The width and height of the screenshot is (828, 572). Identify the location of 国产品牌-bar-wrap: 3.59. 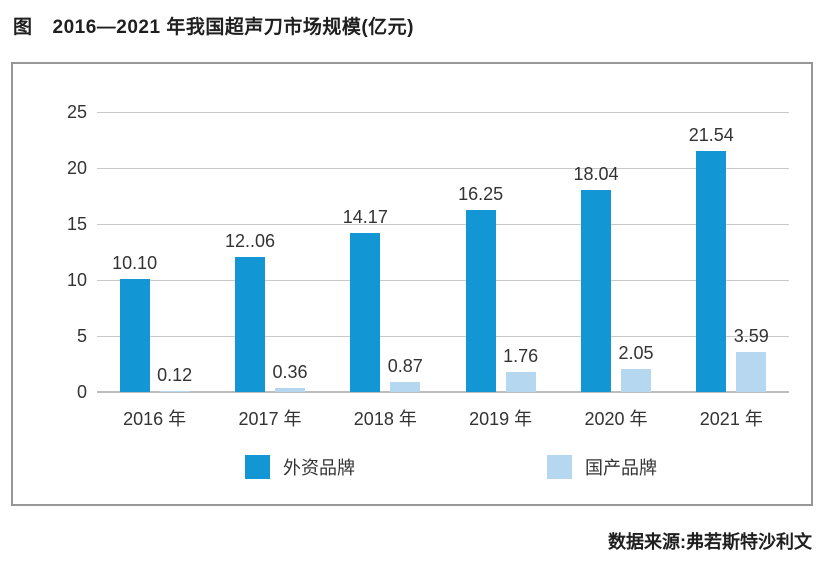
(751, 252).